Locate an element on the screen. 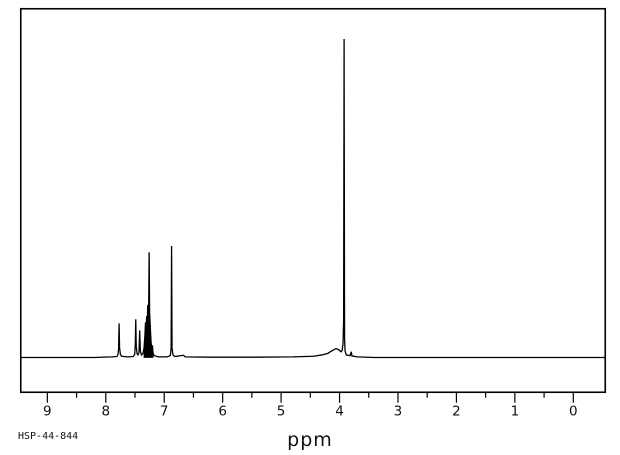 This screenshot has width=620, height=455. x-tick-label-9: 9 is located at coordinates (47, 411).